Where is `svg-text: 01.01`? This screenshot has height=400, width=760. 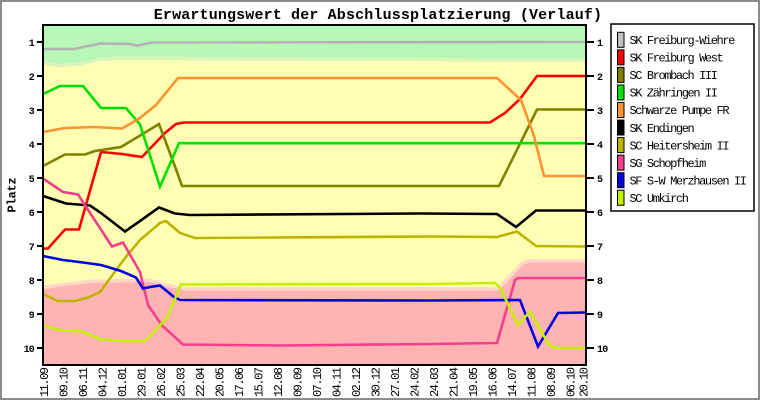 svg-text: 01.01 is located at coordinates (123, 382).